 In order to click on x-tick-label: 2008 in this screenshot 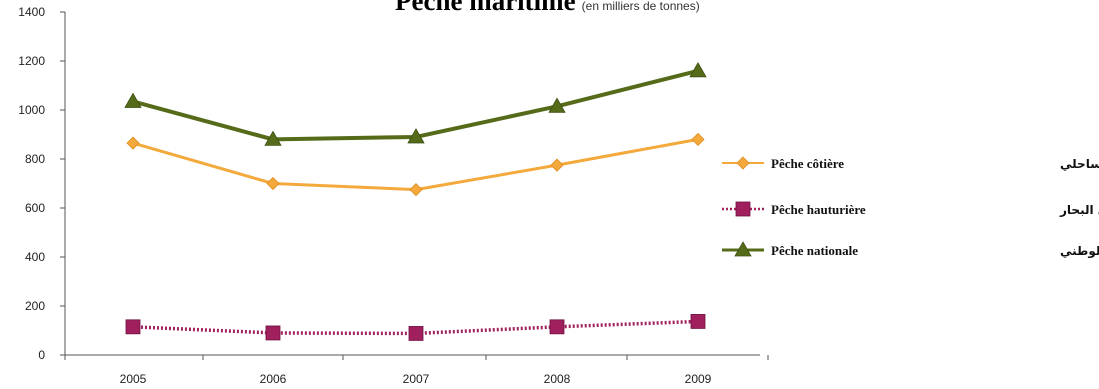, I will do `click(557, 379)`.